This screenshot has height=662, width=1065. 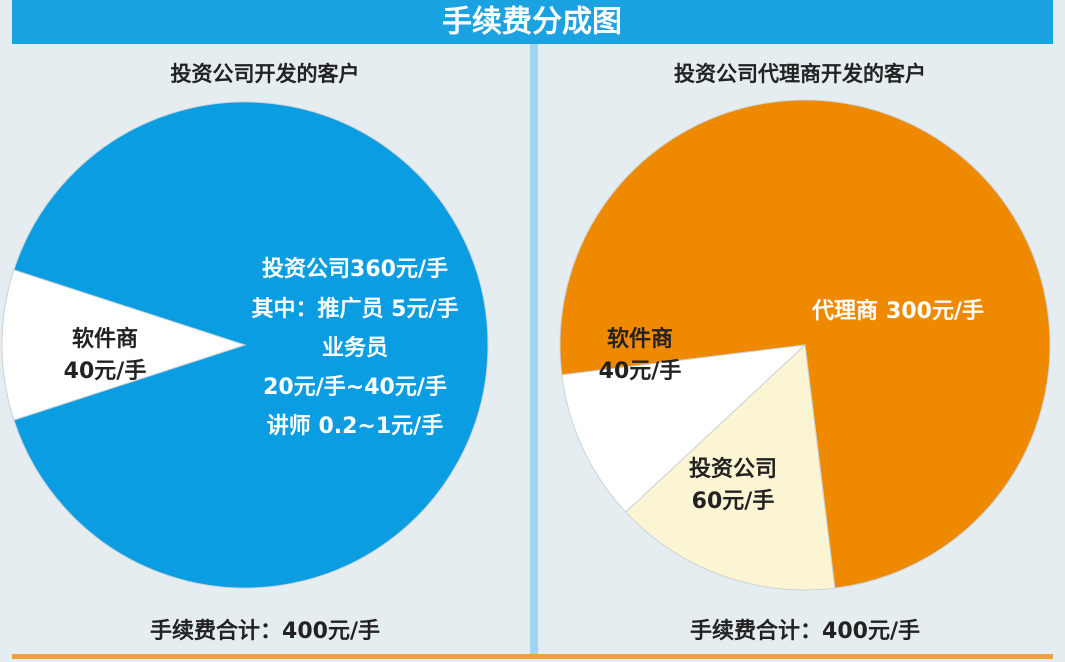 I want to click on title-bar, so click(x=532, y=22).